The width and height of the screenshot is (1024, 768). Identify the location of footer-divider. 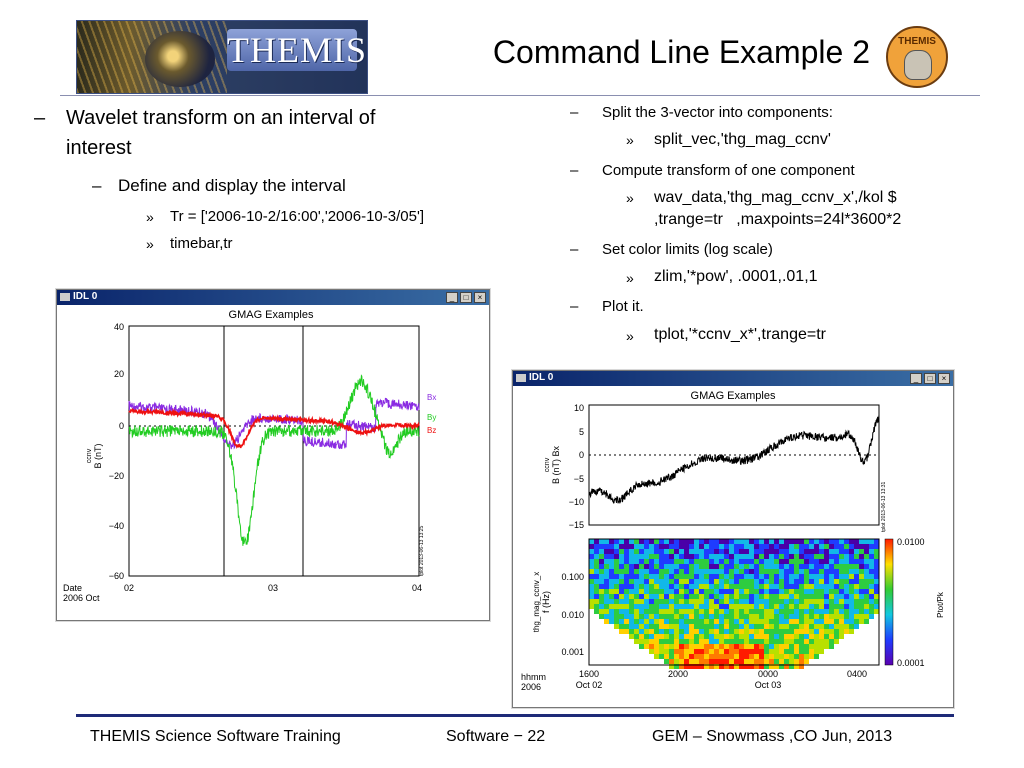
(515, 715).